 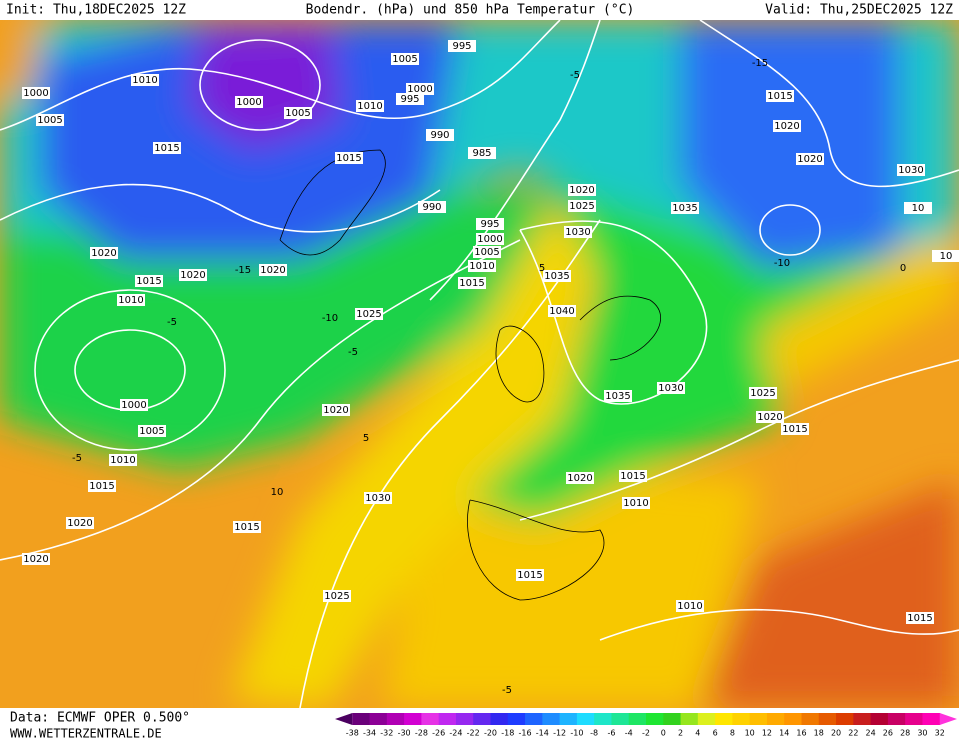 What do you see at coordinates (922, 733) in the screenshot?
I see `colorbar-label: 30` at bounding box center [922, 733].